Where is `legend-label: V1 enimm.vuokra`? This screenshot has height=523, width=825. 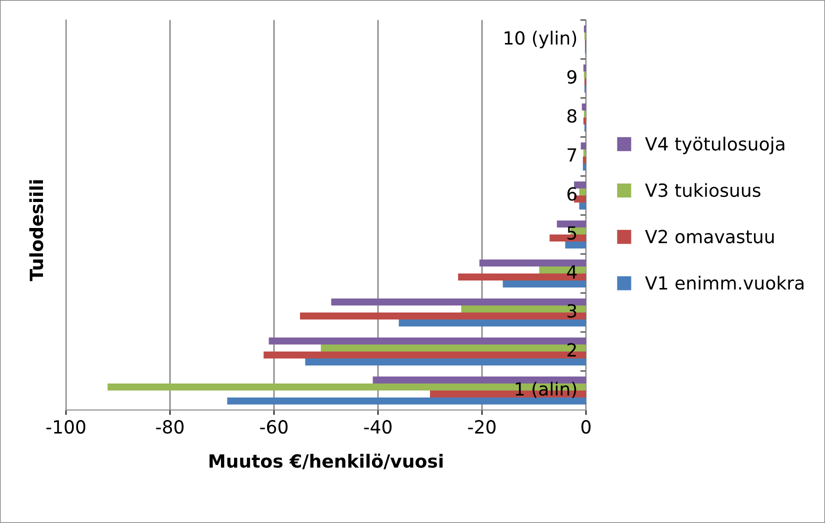 legend-label: V1 enimm.vuokra is located at coordinates (724, 283).